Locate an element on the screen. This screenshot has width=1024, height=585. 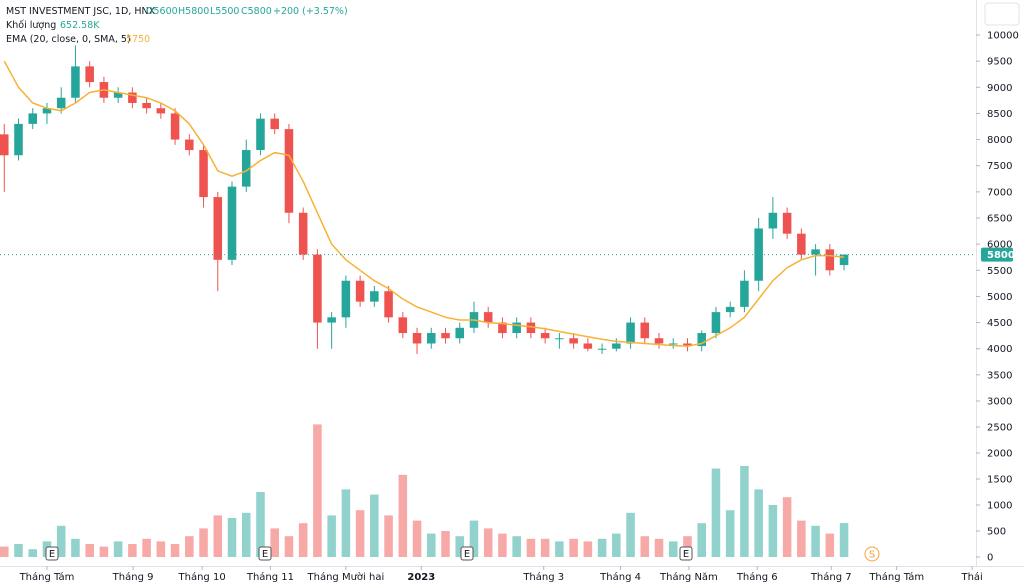
x-tick-label: Tháng 4 is located at coordinates (620, 577).